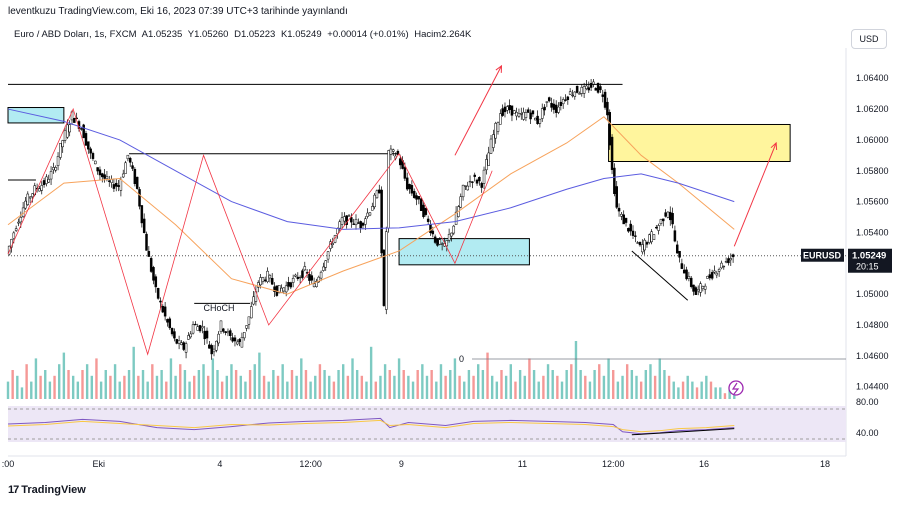 This screenshot has height=506, width=908. Describe the element at coordinates (75, 34) in the screenshot. I see `symbol-name: Euro / ABD Doları, 1s, FXCM` at that location.